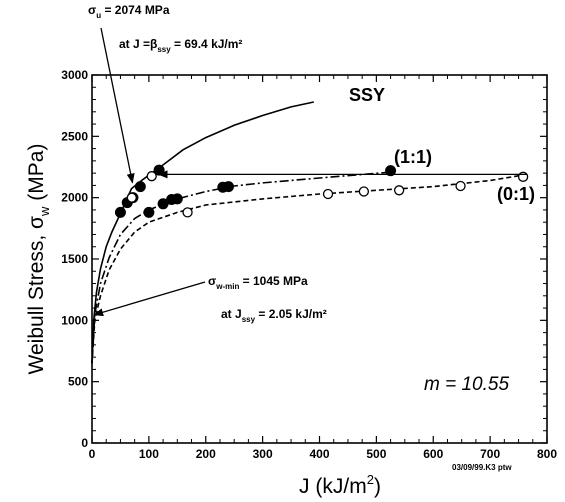 Image resolution: width=565 pixels, height=502 pixels. What do you see at coordinates (413, 157) in the screenshot?
I see `series-label-1-1: (1:1)` at bounding box center [413, 157].